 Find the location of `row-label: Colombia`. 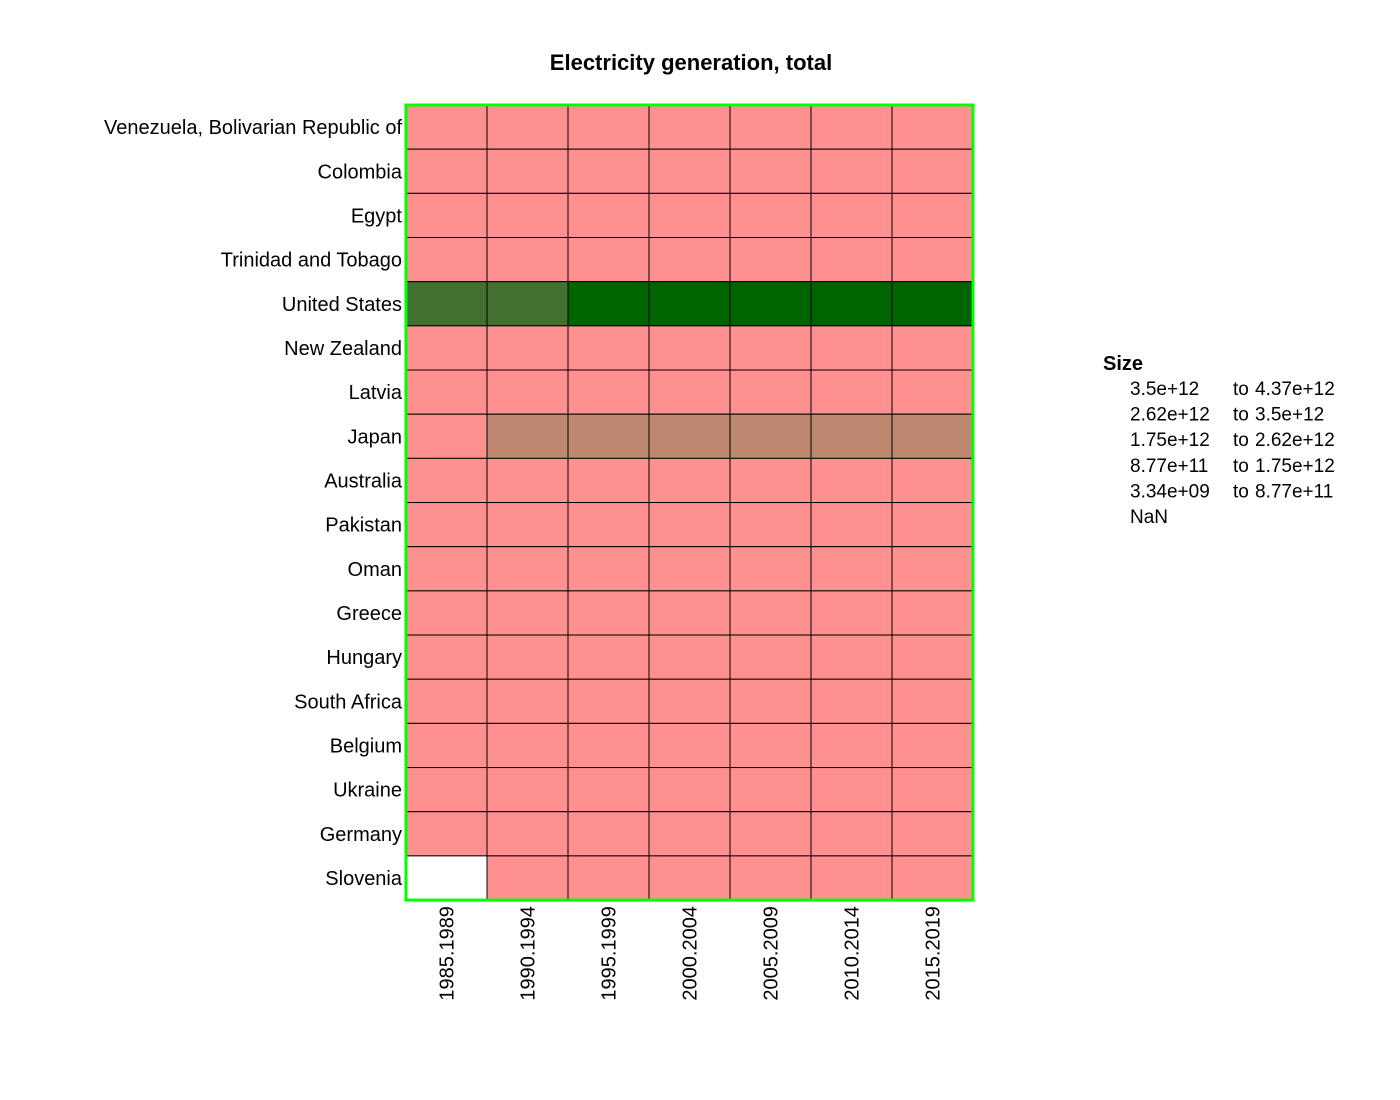

row-label: Colombia is located at coordinates (360, 172).